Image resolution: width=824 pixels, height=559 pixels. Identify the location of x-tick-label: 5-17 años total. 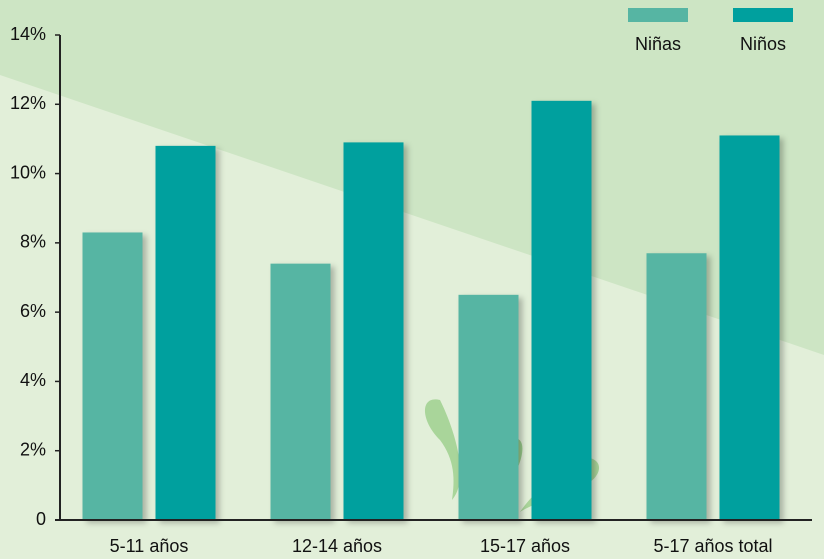
(712, 546).